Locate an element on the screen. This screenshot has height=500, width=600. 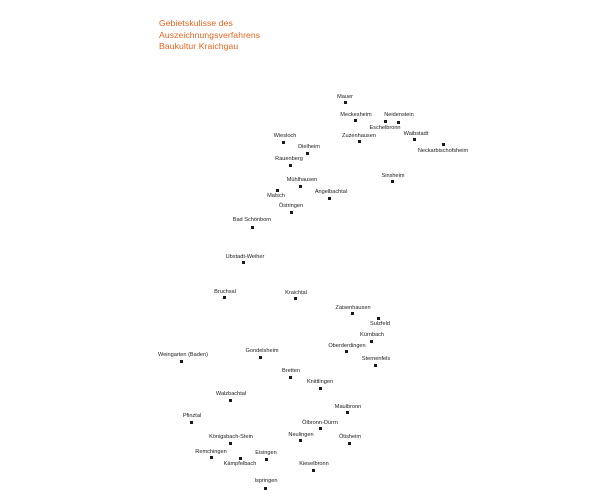
place-label: Rauenberg is located at coordinates (289, 159).